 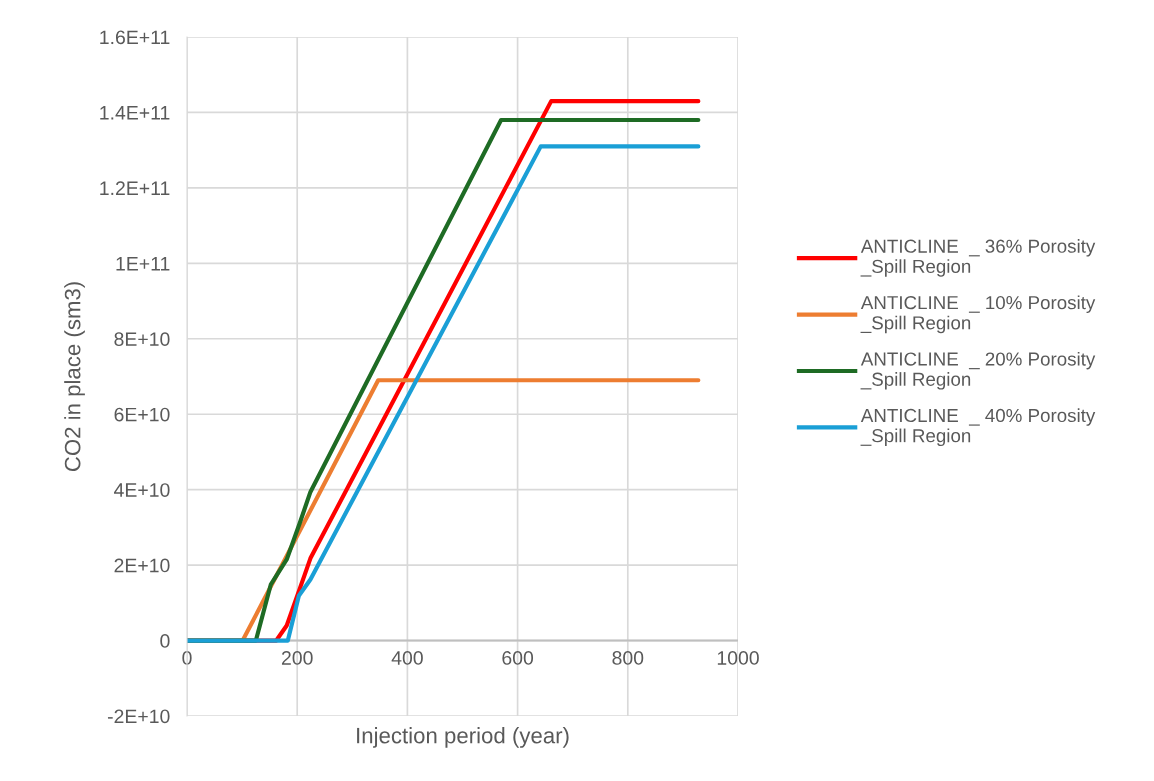 I want to click on x-tick-label: 1000, so click(x=738, y=658).